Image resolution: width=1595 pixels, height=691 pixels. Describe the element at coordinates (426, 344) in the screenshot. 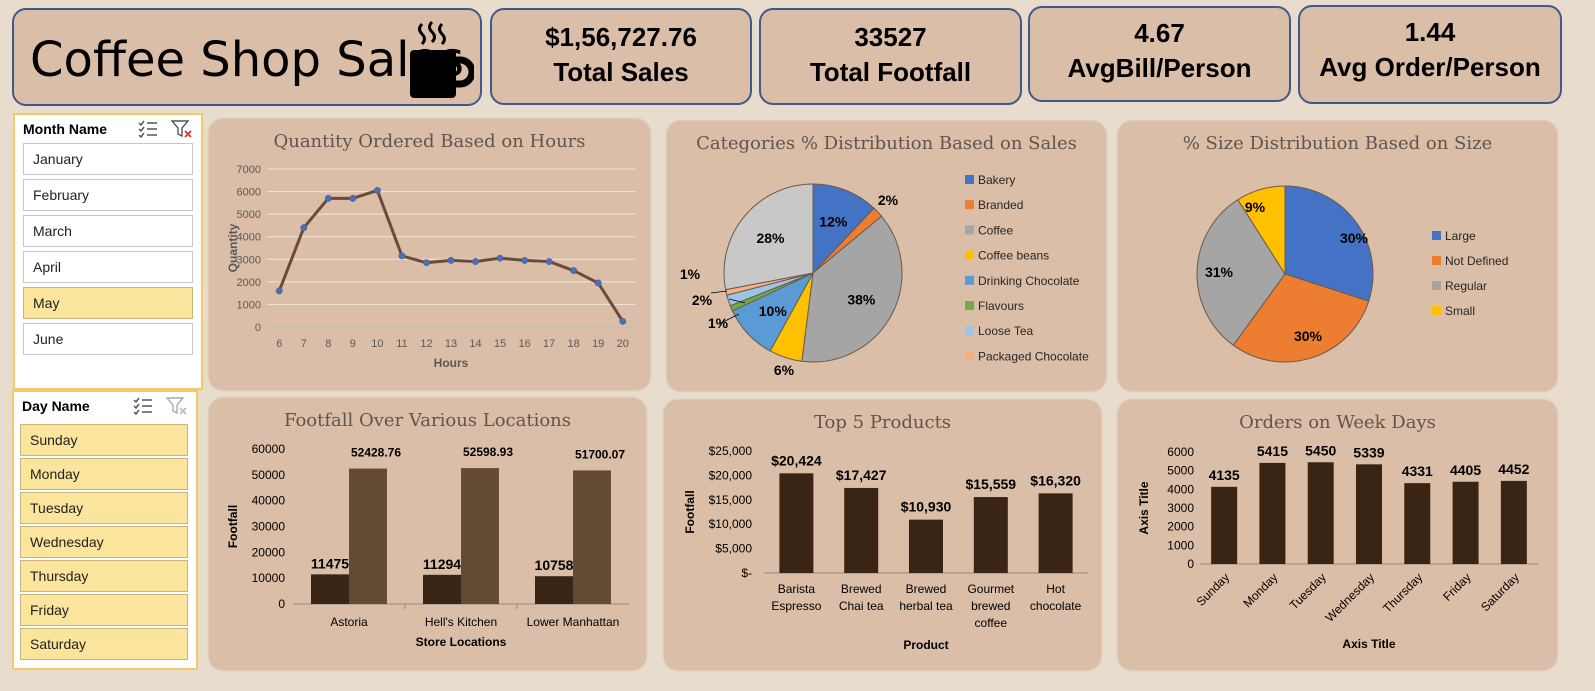

I see `x-tick-label: 12` at that location.